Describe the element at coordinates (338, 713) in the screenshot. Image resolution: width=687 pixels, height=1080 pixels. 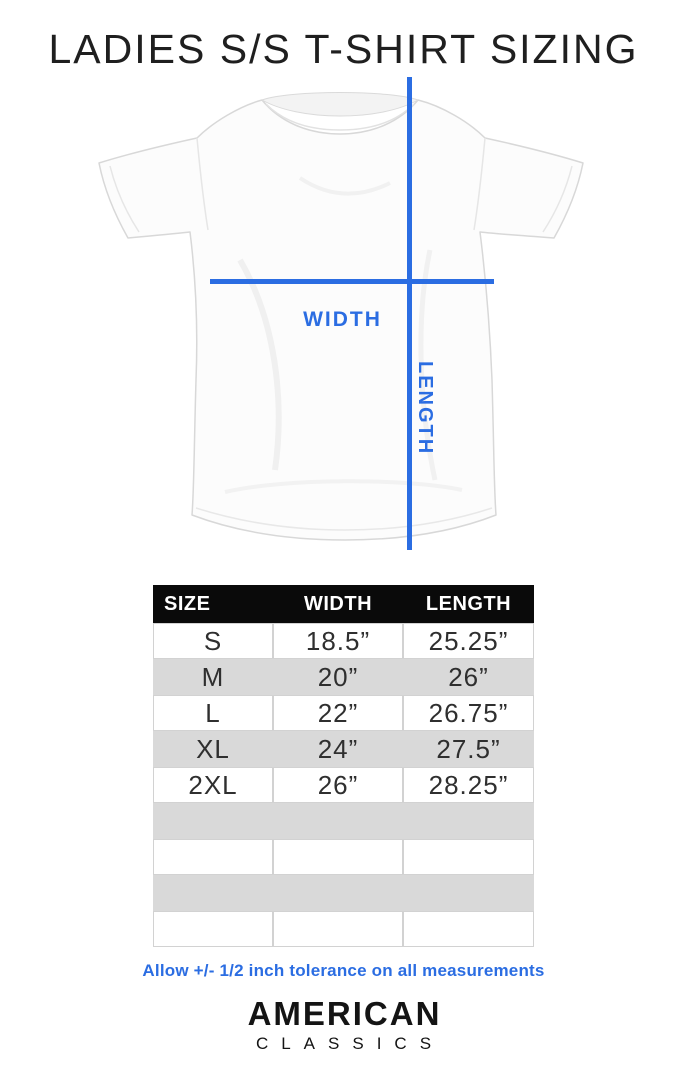
I see `width-cell: 22”` at that location.